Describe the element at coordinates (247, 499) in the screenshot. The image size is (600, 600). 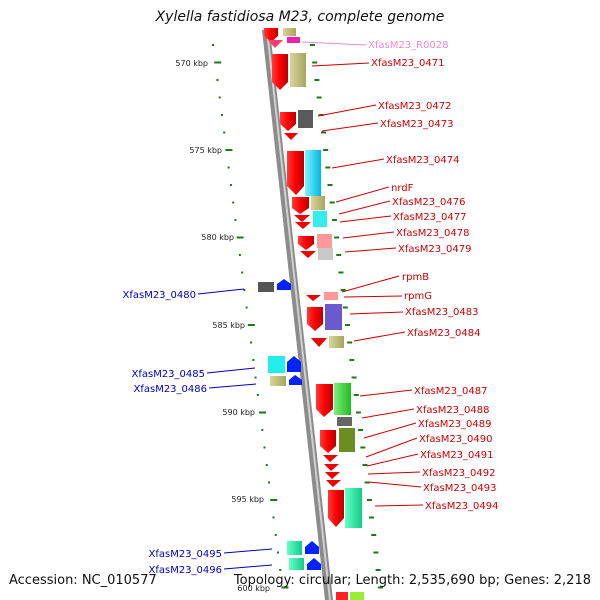
I see `tick-label: 595 kbp` at that location.